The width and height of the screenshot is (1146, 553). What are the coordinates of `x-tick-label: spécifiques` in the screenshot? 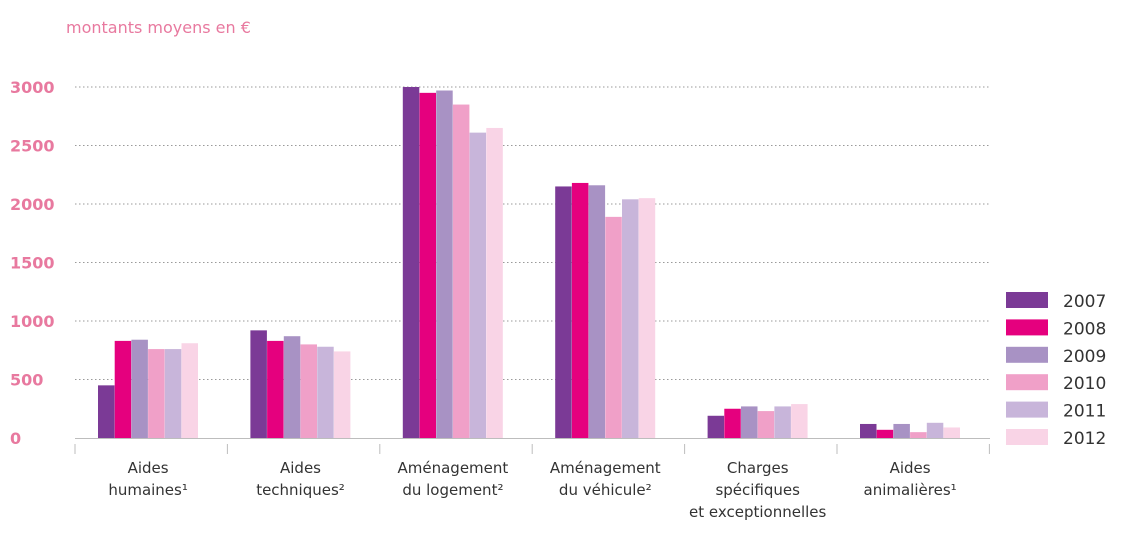 It's located at (757, 490).